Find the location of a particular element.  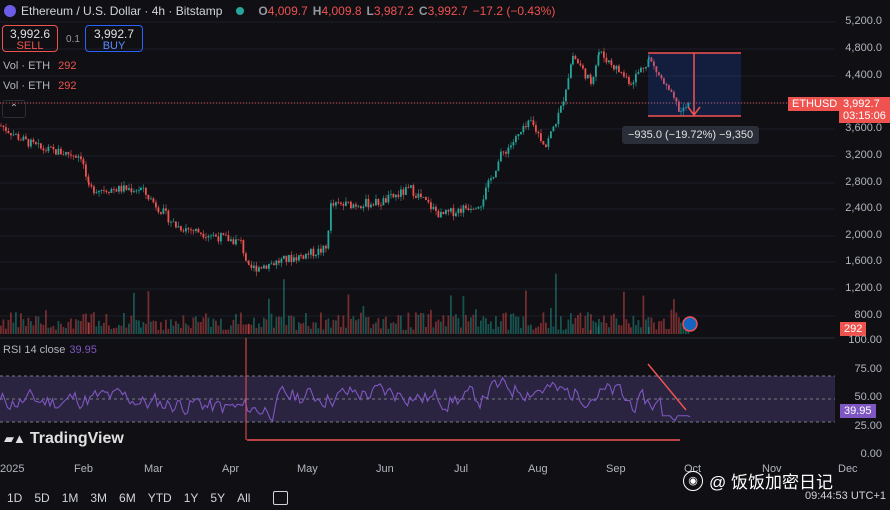

timeframe-ytd: YTD is located at coordinates (159, 498).